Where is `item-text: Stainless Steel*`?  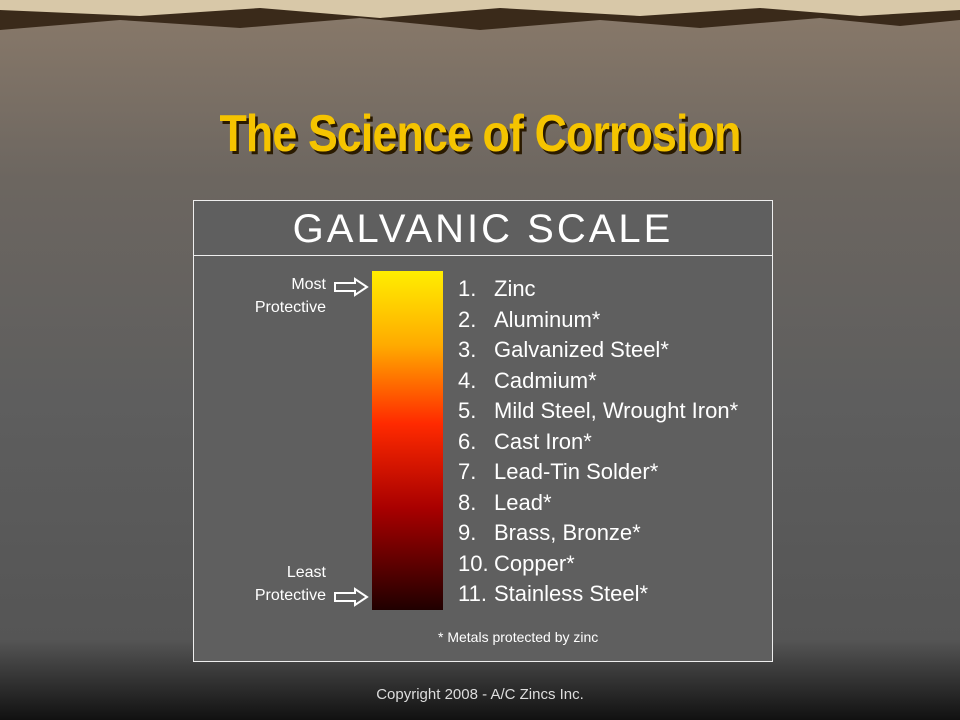
item-text: Stainless Steel* is located at coordinates (571, 593).